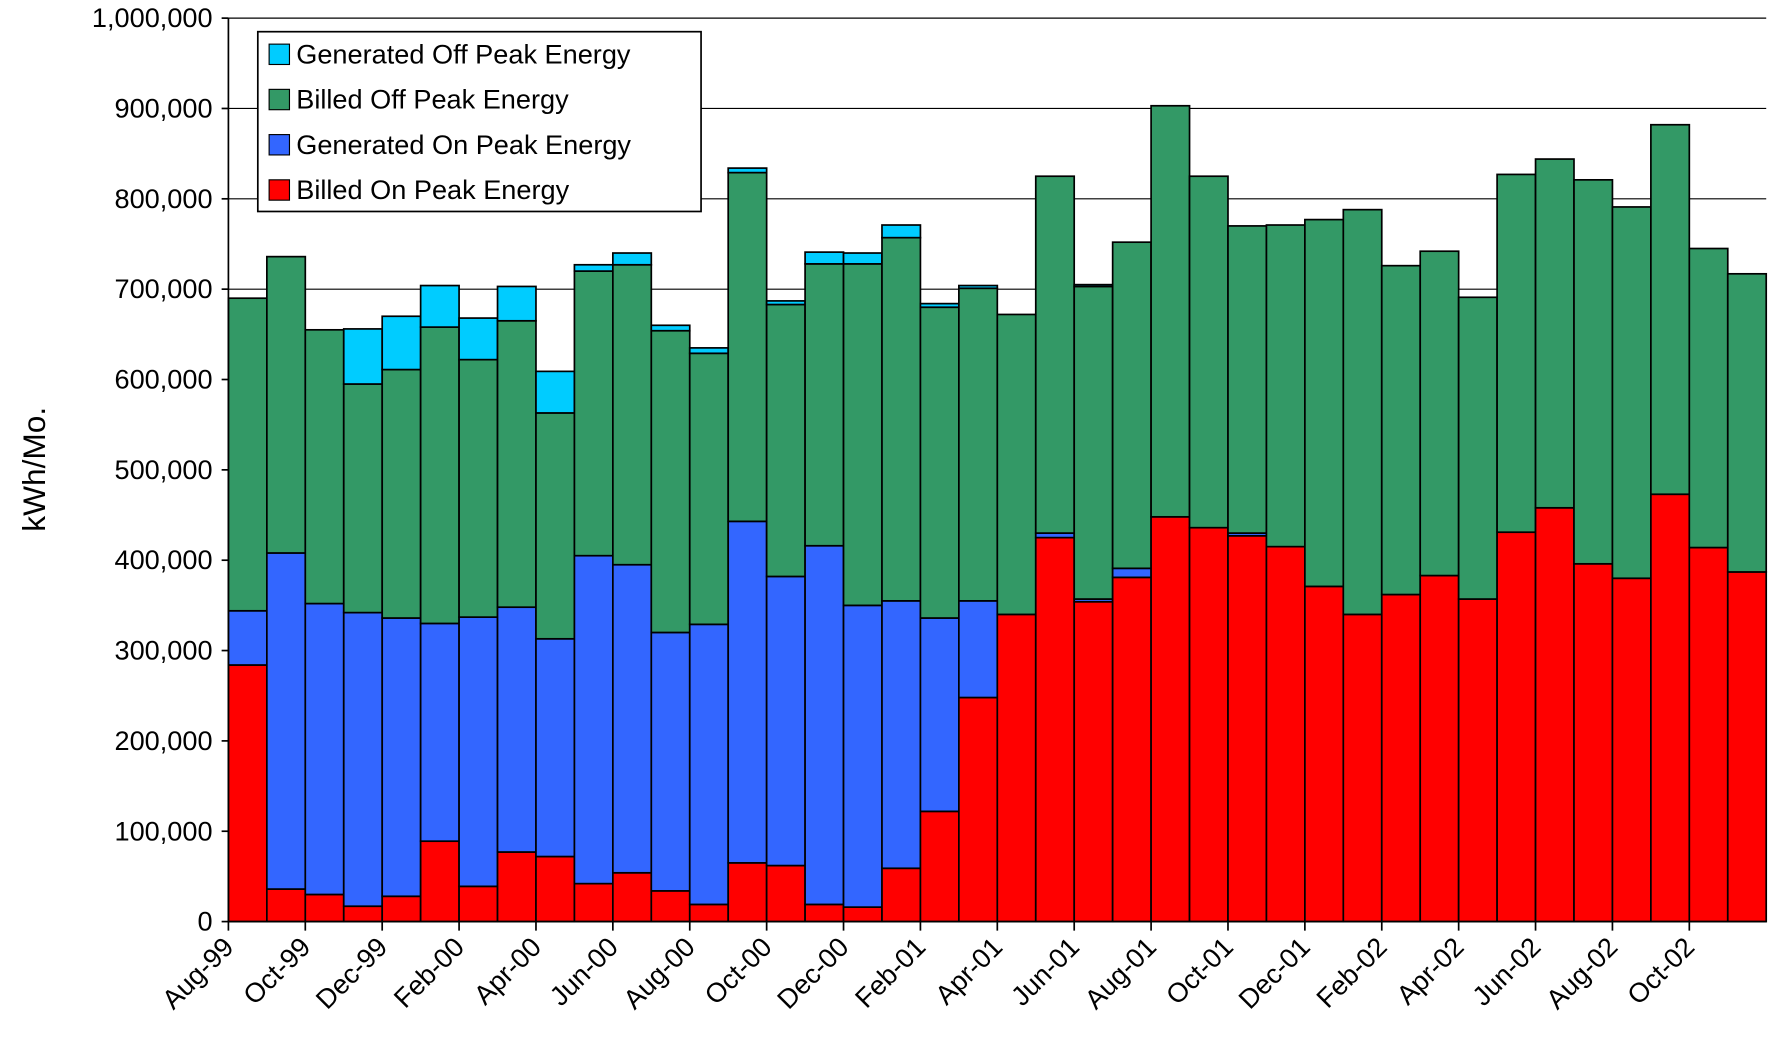 The image size is (1773, 1046). I want to click on y-tick-label: 700,000, so click(164, 288).